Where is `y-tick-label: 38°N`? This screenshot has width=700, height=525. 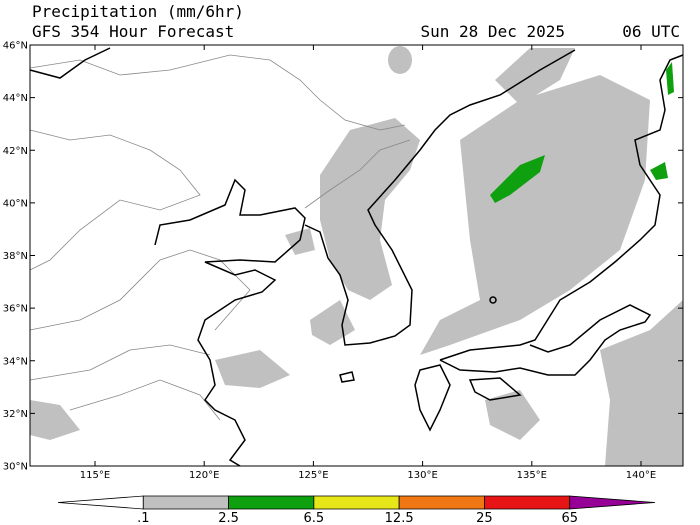
y-tick-label: 38°N is located at coordinates (15, 256).